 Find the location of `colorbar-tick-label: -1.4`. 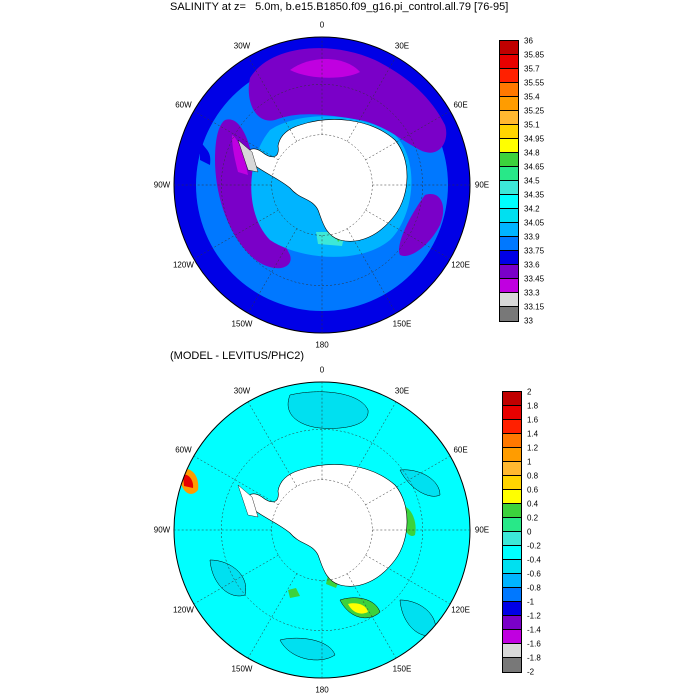

colorbar-tick-label: -1.4 is located at coordinates (534, 630).